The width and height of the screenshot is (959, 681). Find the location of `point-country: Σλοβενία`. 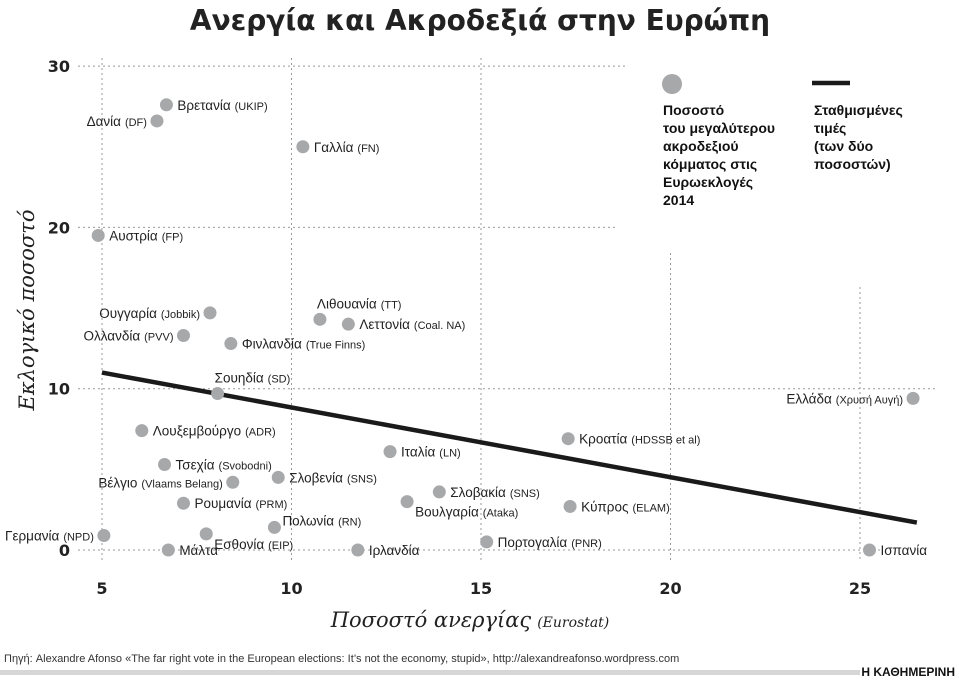

point-country: Σλοβενία is located at coordinates (316, 477).